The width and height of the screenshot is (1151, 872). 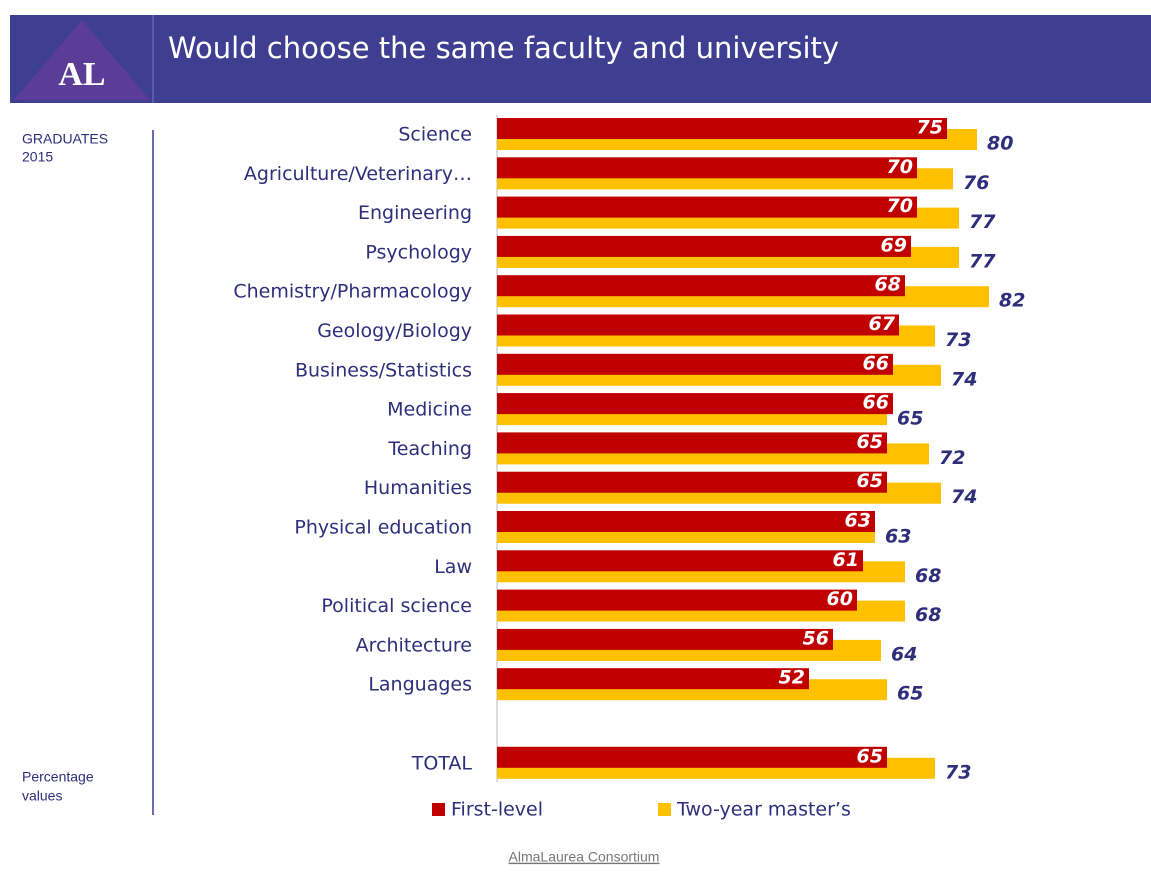 I want to click on category-label: Languages, so click(x=420, y=685).